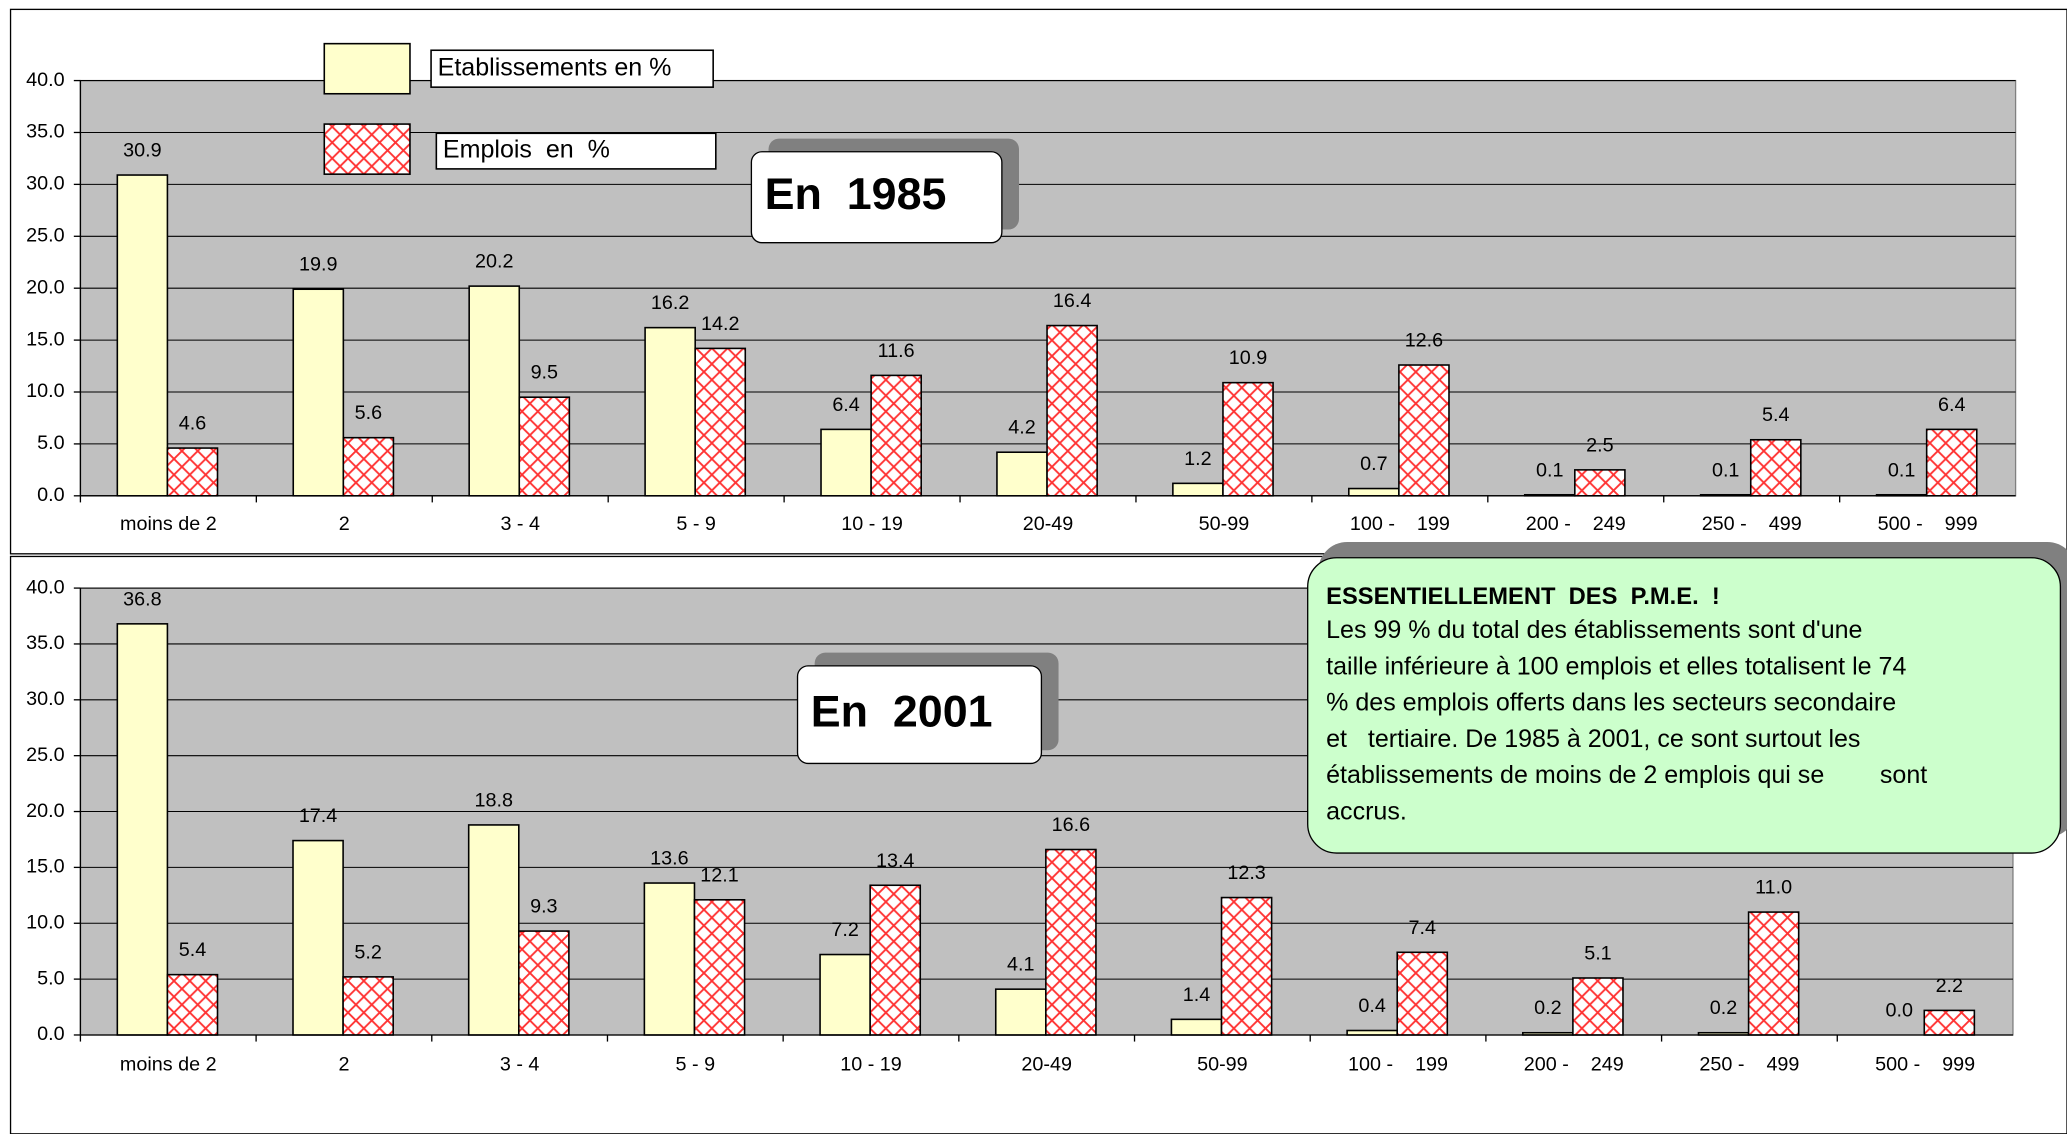 The image size is (2067, 1134). What do you see at coordinates (494, 262) in the screenshot?
I see `value-label: 20.2` at bounding box center [494, 262].